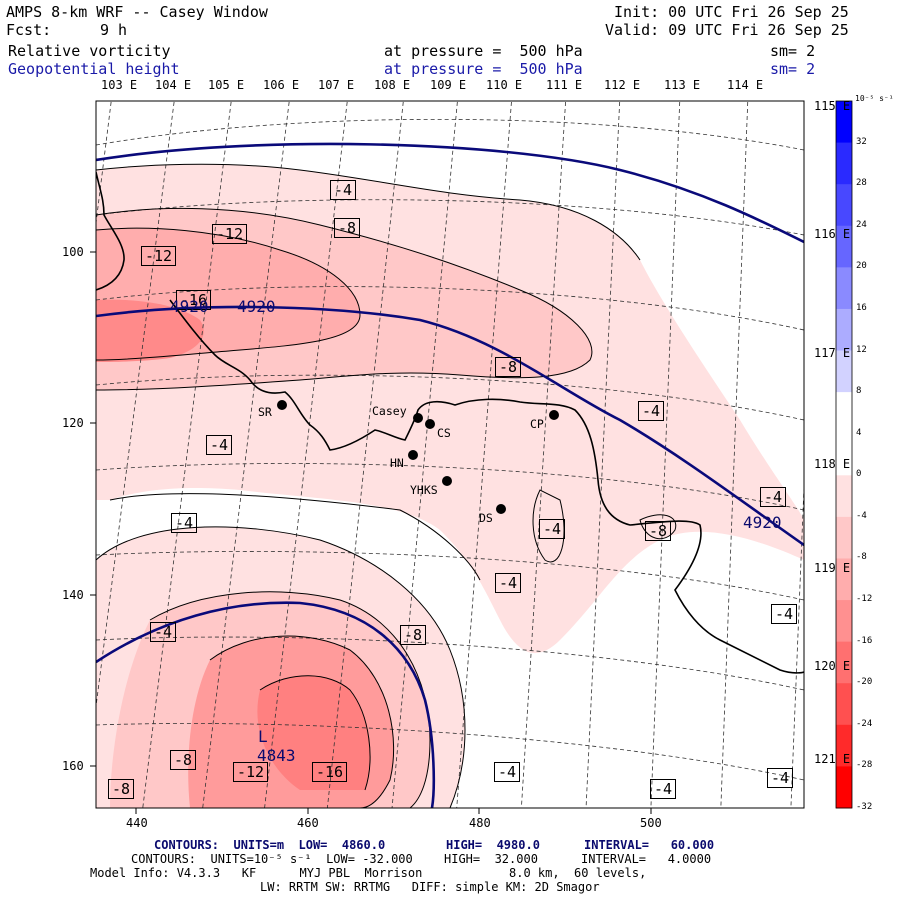 This screenshot has height=900, width=900. Describe the element at coordinates (864, 807) in the screenshot. I see `colorbar-tick-label: -32` at that location.